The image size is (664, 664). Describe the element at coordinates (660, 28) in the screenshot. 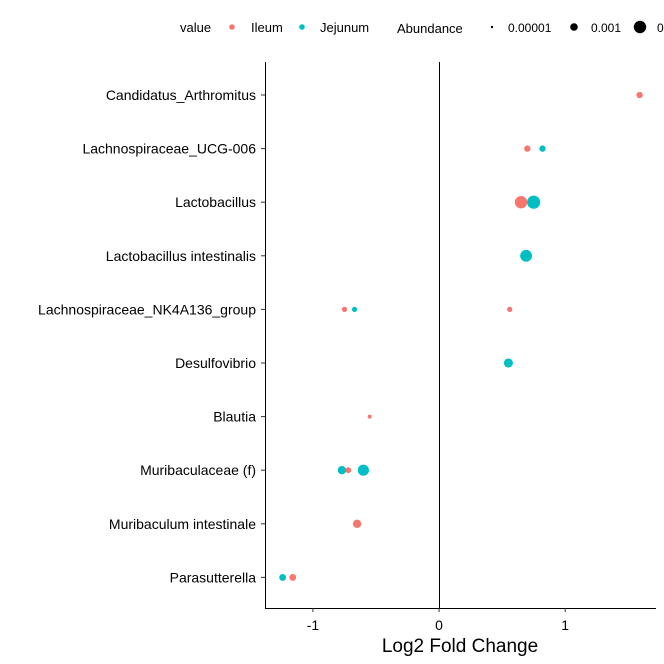

I see `legend-size-label-3: 0` at that location.